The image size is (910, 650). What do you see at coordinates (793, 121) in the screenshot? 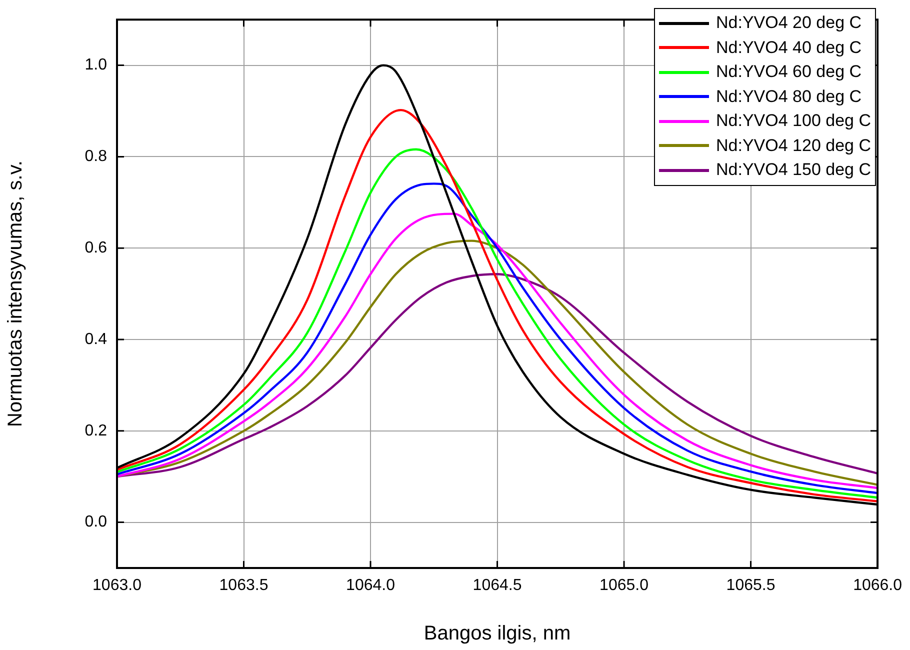
I see `legend-label: Nd:YVO4 100 deg C` at bounding box center [793, 121].